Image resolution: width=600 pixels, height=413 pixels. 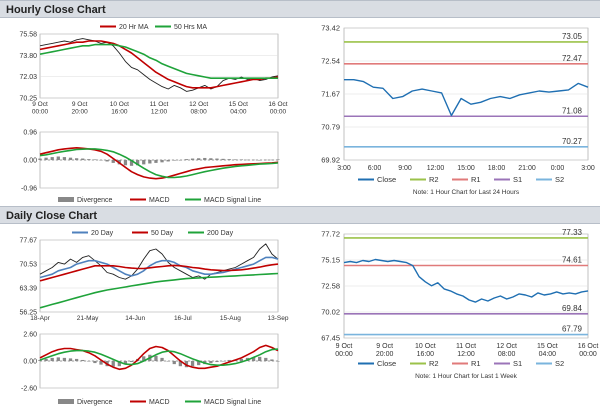 What do you see at coordinates (300, 215) in the screenshot?
I see `daily-section-title: Daily Close Chart` at bounding box center [300, 215].